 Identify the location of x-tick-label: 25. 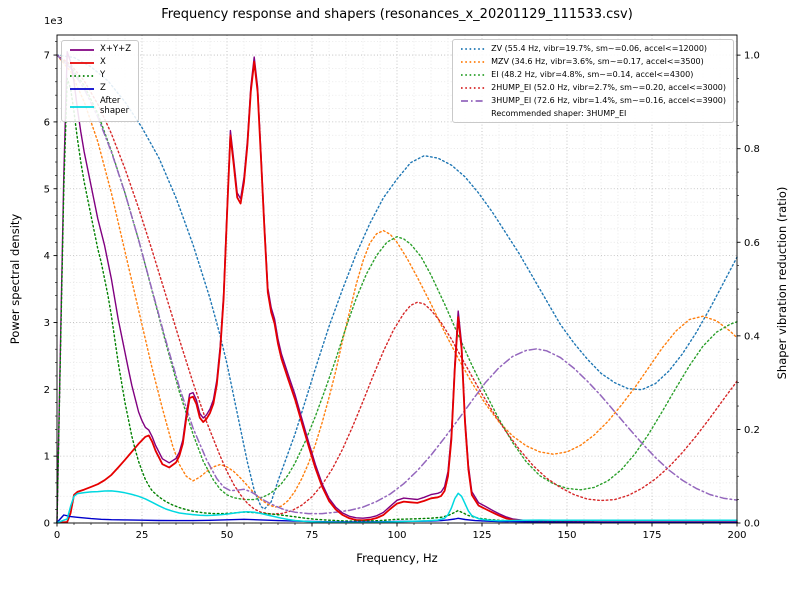
(142, 535).